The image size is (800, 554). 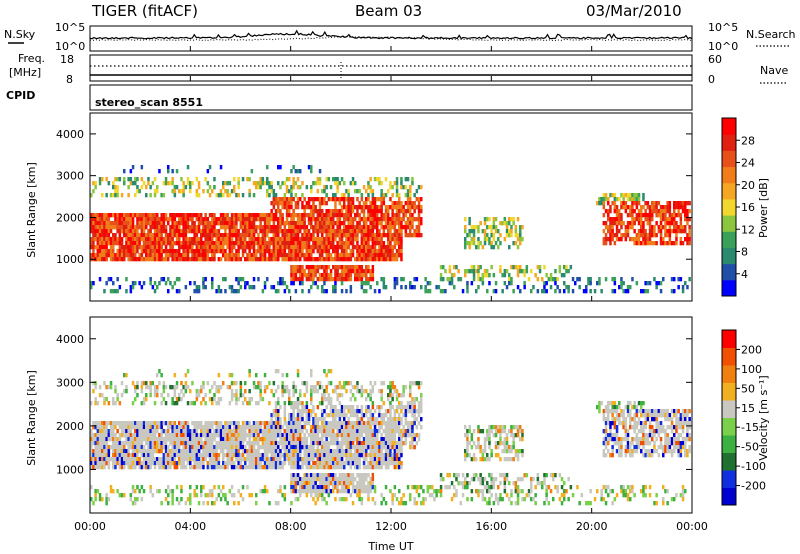 What do you see at coordinates (729, 175) in the screenshot?
I see `colorbar-segment` at bounding box center [729, 175].